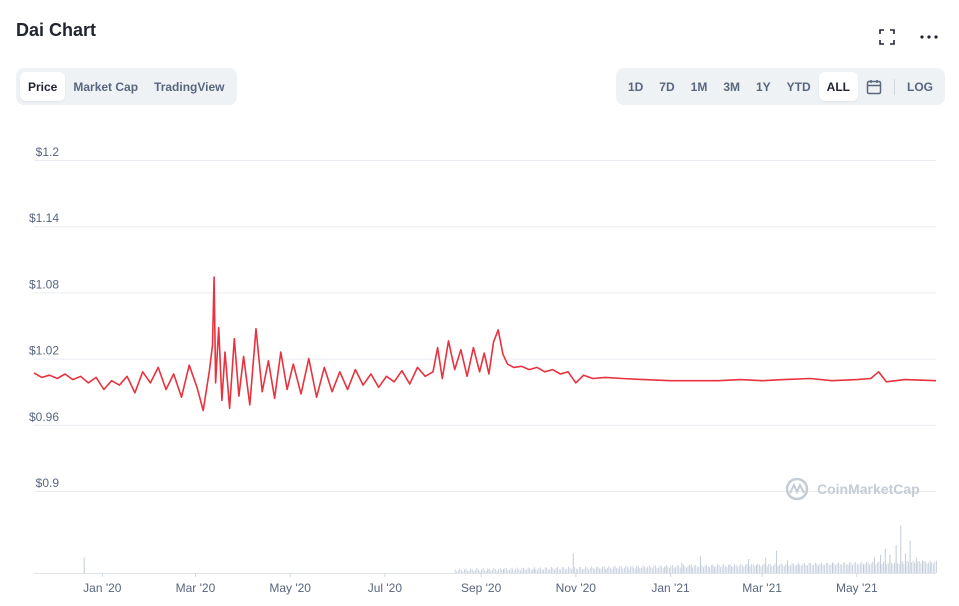 The width and height of the screenshot is (959, 606). What do you see at coordinates (929, 37) in the screenshot?
I see `more-icon` at bounding box center [929, 37].